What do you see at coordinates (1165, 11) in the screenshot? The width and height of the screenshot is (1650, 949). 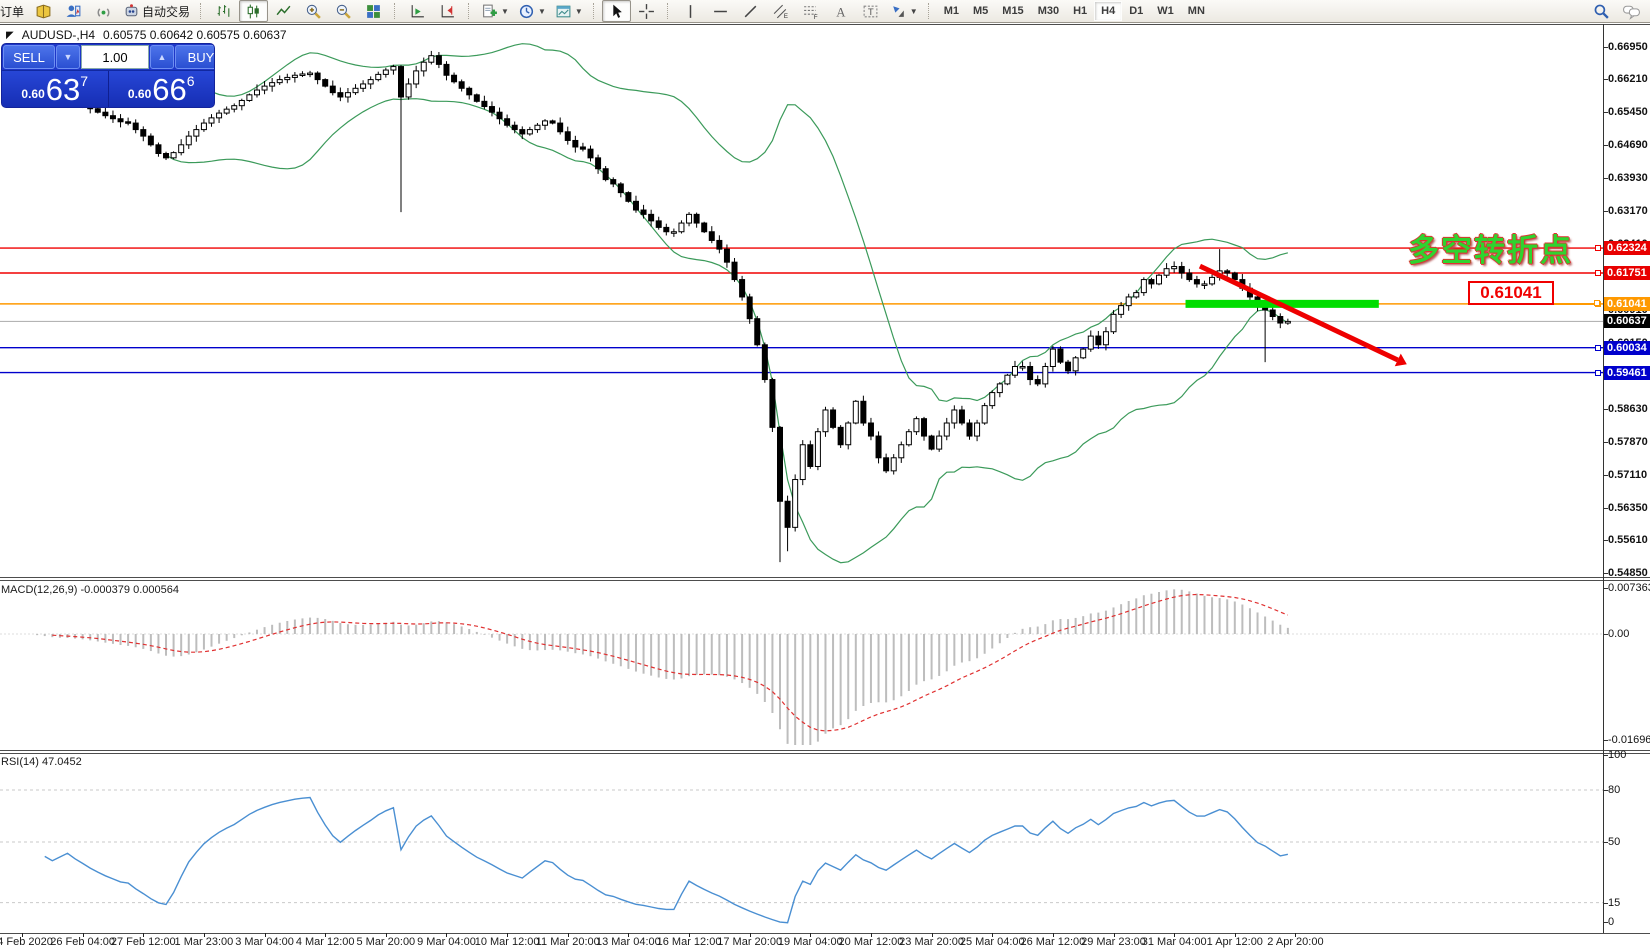 I see `timeframe-w1: W1` at bounding box center [1165, 11].